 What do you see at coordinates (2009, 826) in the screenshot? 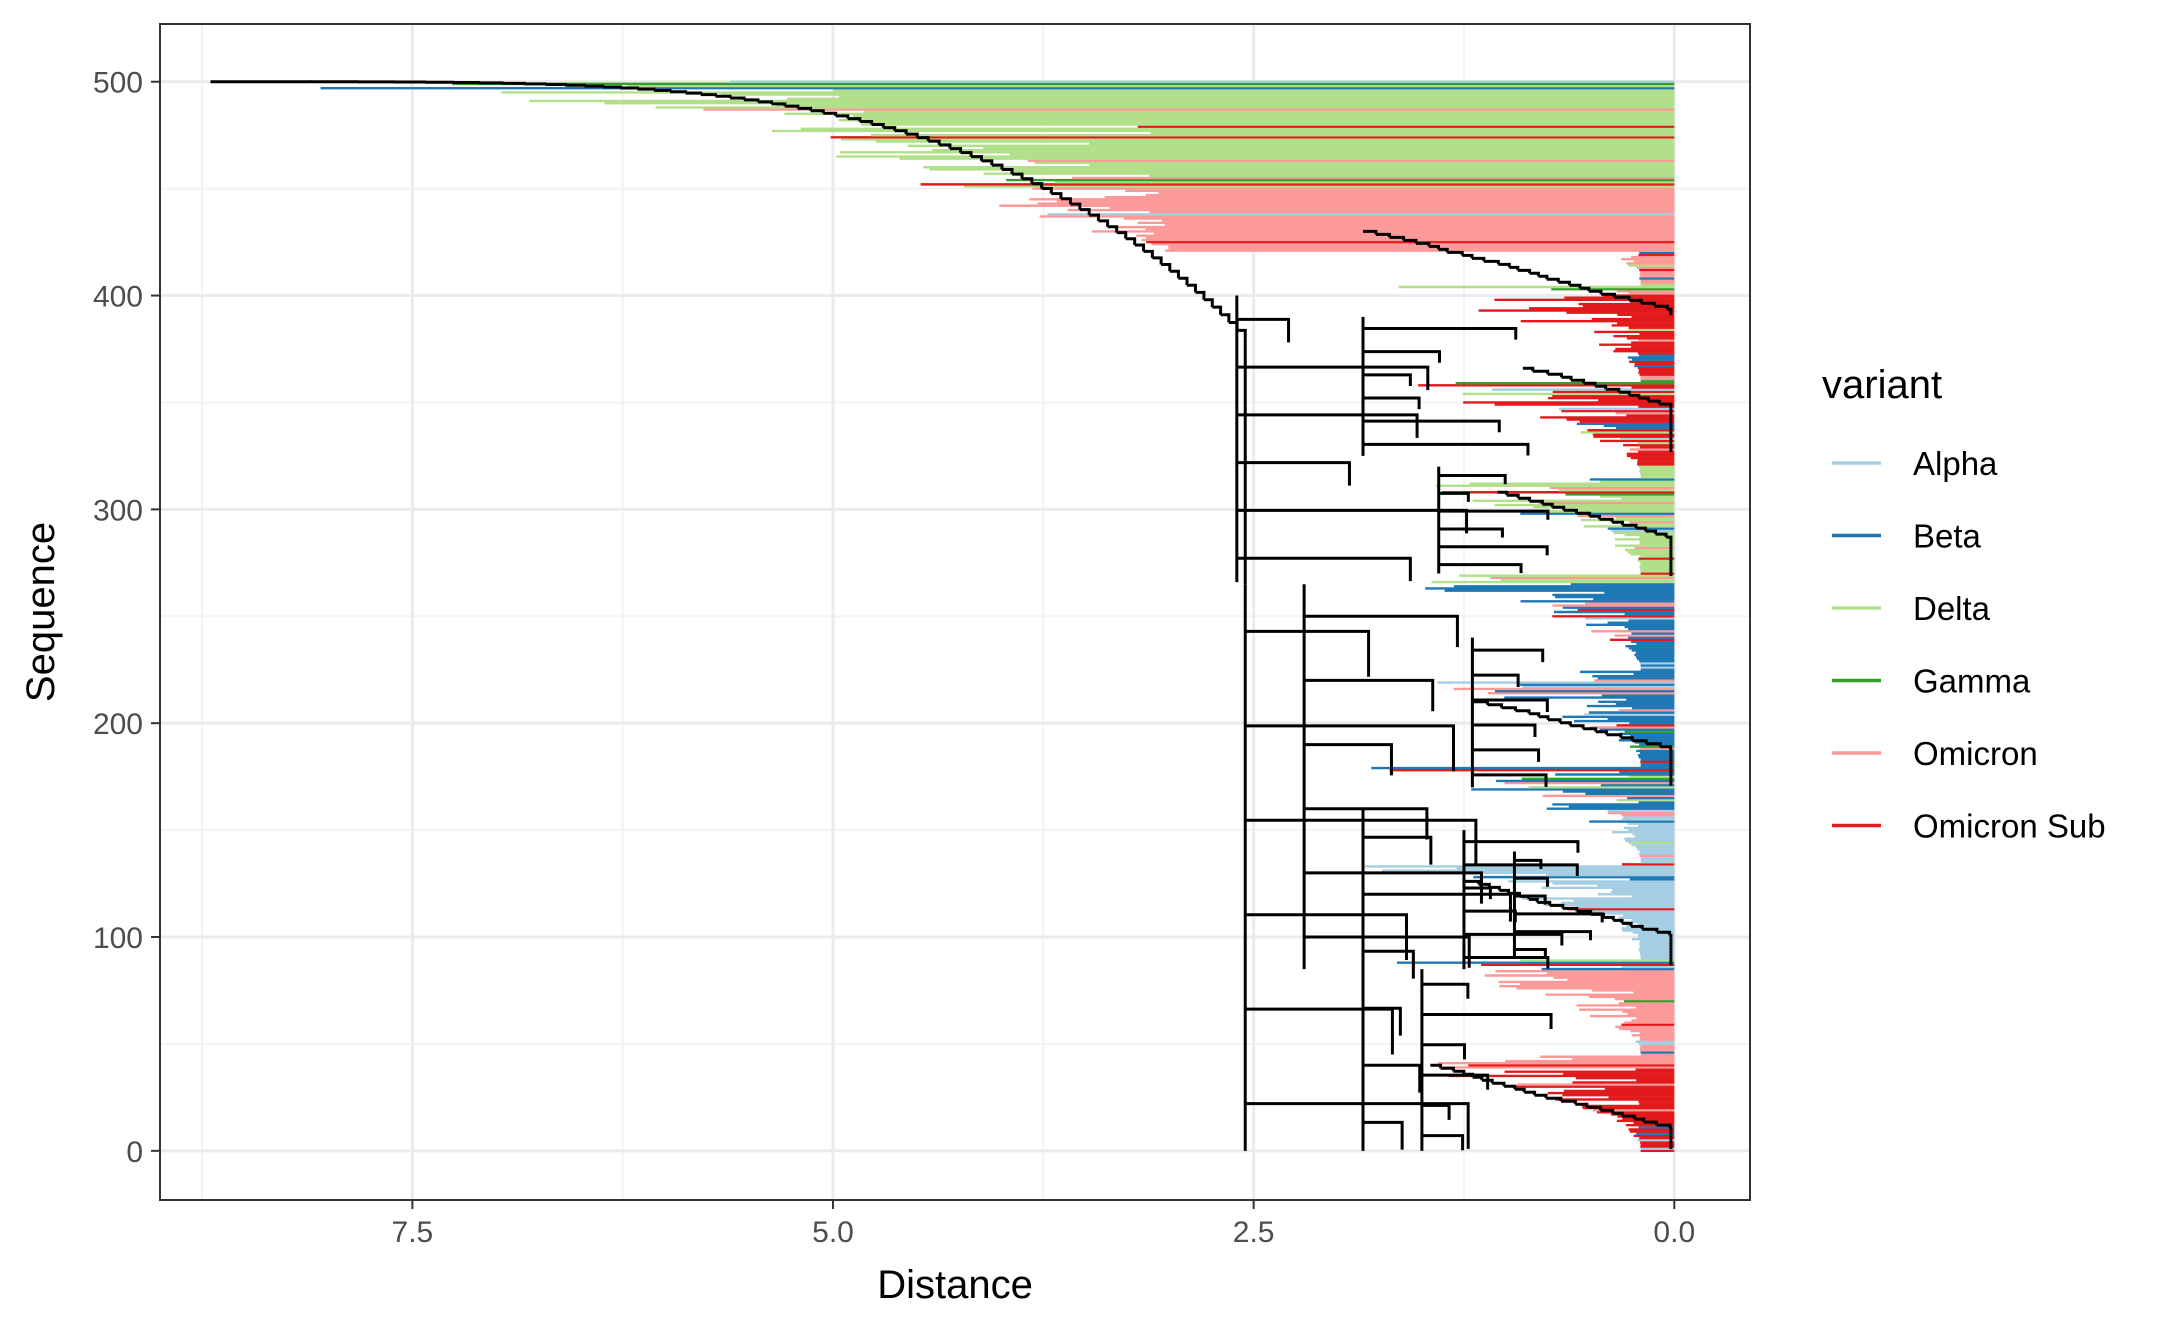
I see `legend-label: Omicron Sub` at bounding box center [2009, 826].